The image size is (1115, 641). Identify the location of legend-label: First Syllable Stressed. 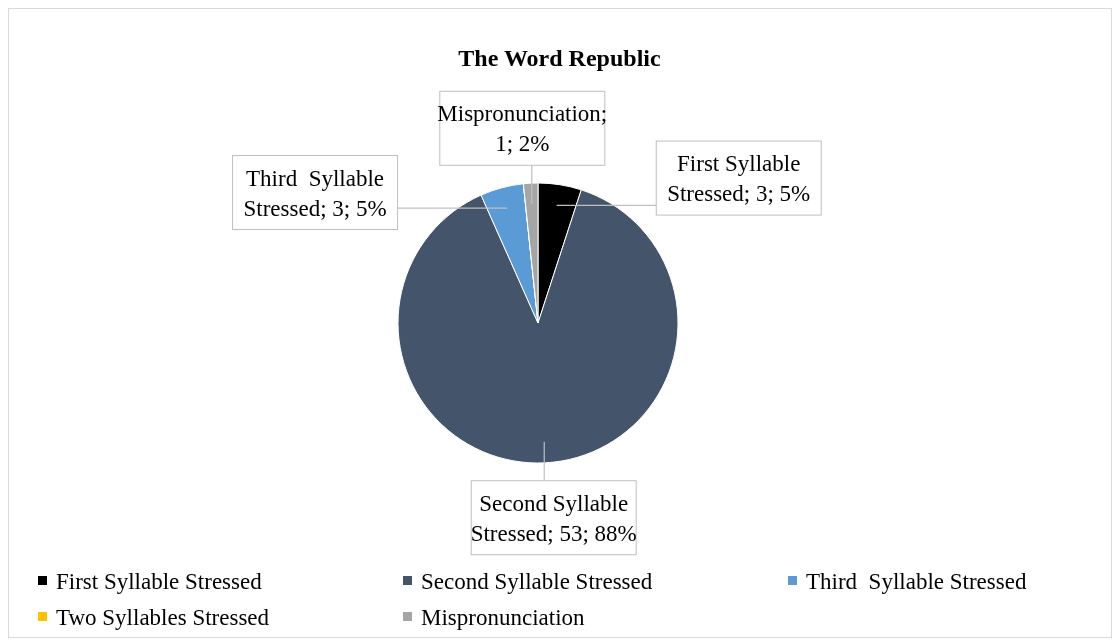
(159, 581).